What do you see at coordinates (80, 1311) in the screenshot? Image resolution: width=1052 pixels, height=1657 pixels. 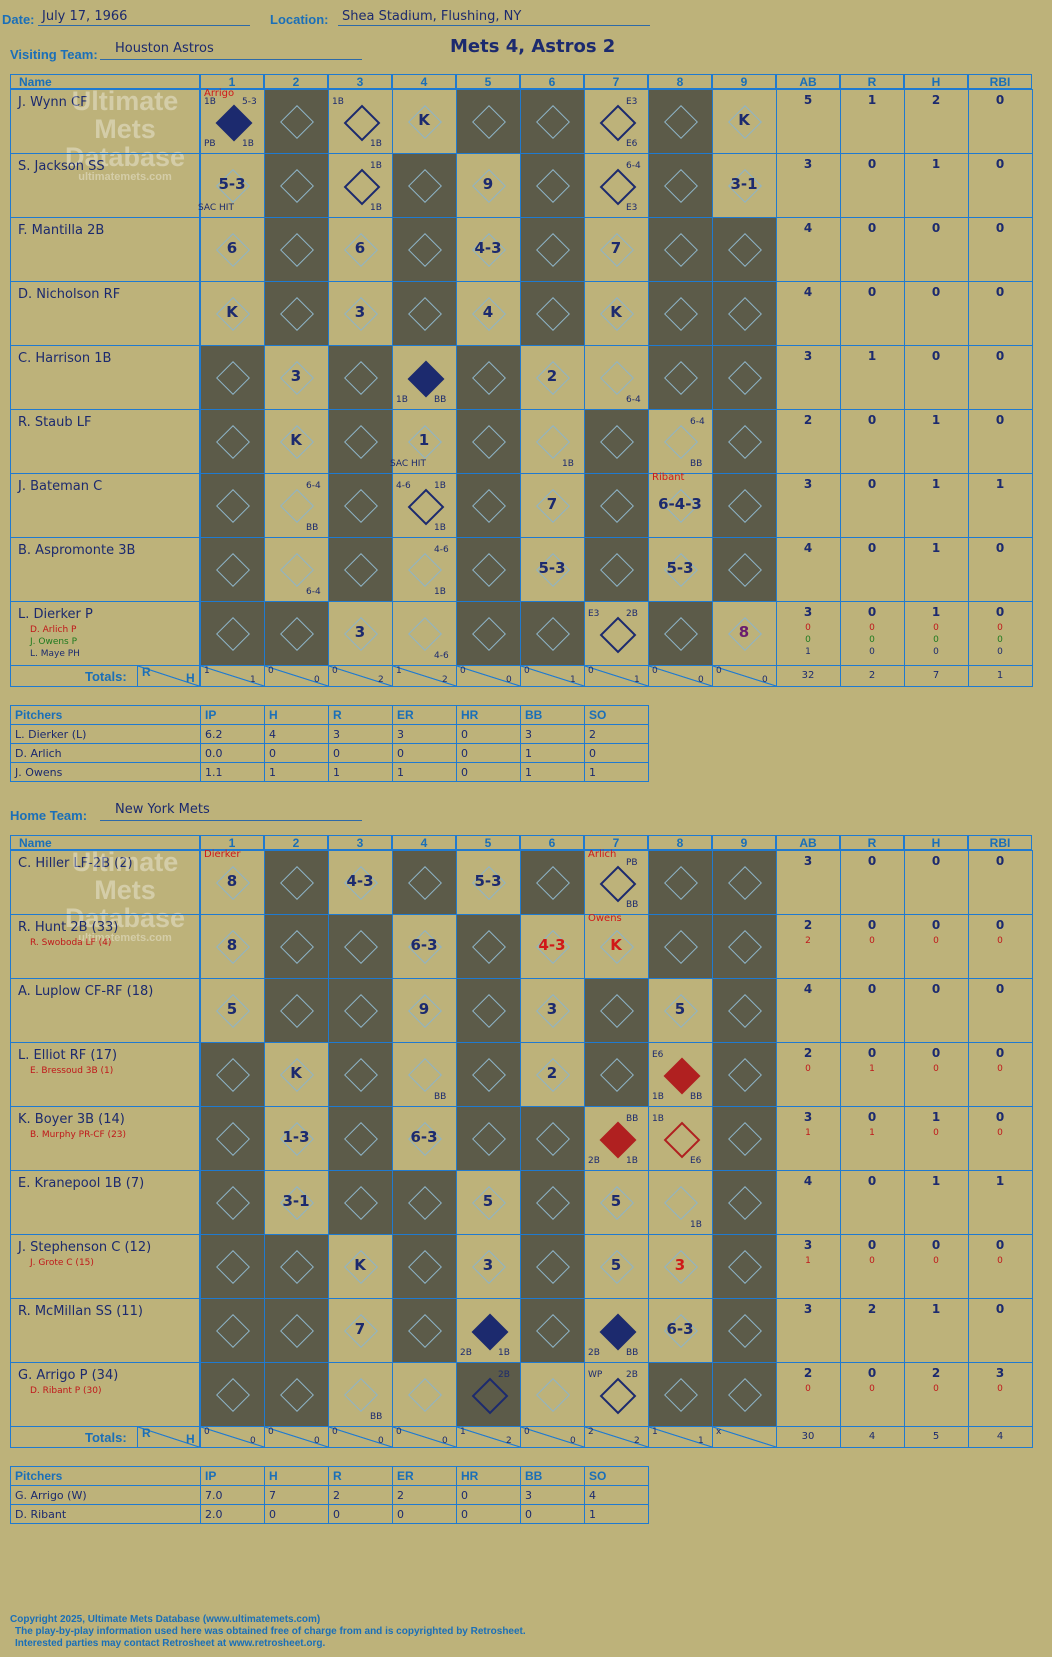 I see `batter-name: R. McMillan SS (11)` at bounding box center [80, 1311].